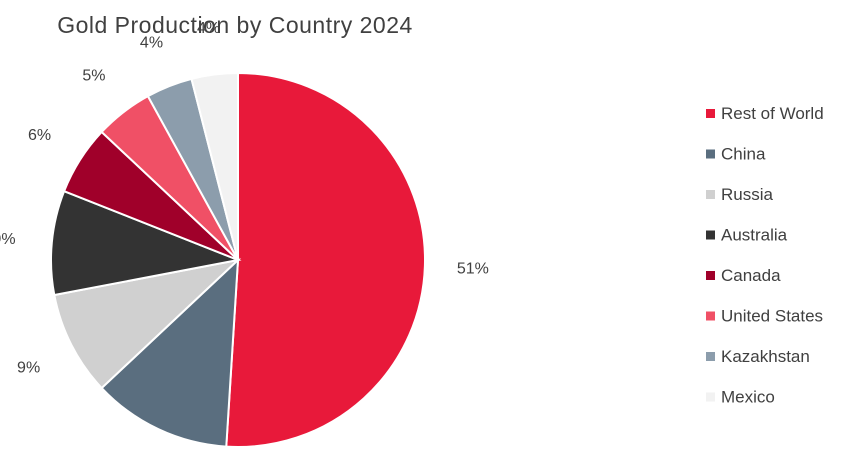  I want to click on legend-item-mexico: Mexico, so click(740, 397).